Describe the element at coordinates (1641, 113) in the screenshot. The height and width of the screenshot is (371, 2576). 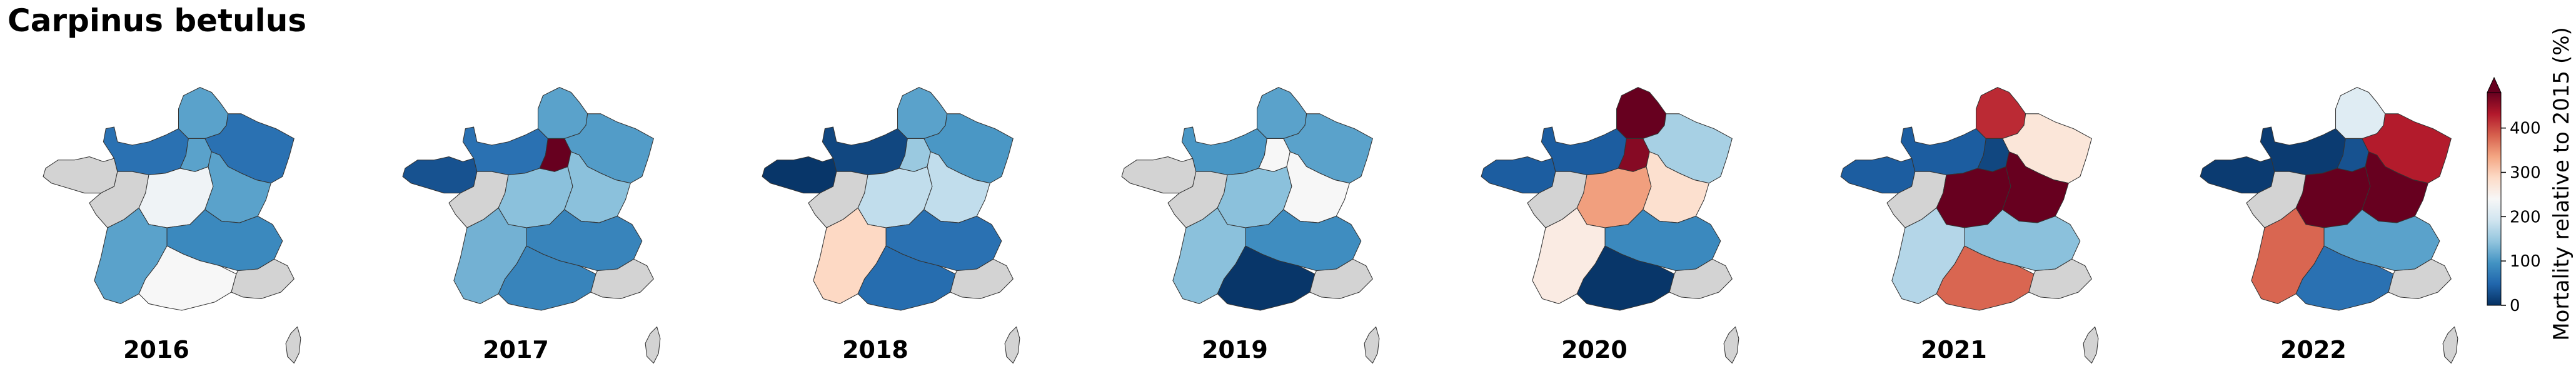
I see `region-hauts-de-france-2020` at that location.